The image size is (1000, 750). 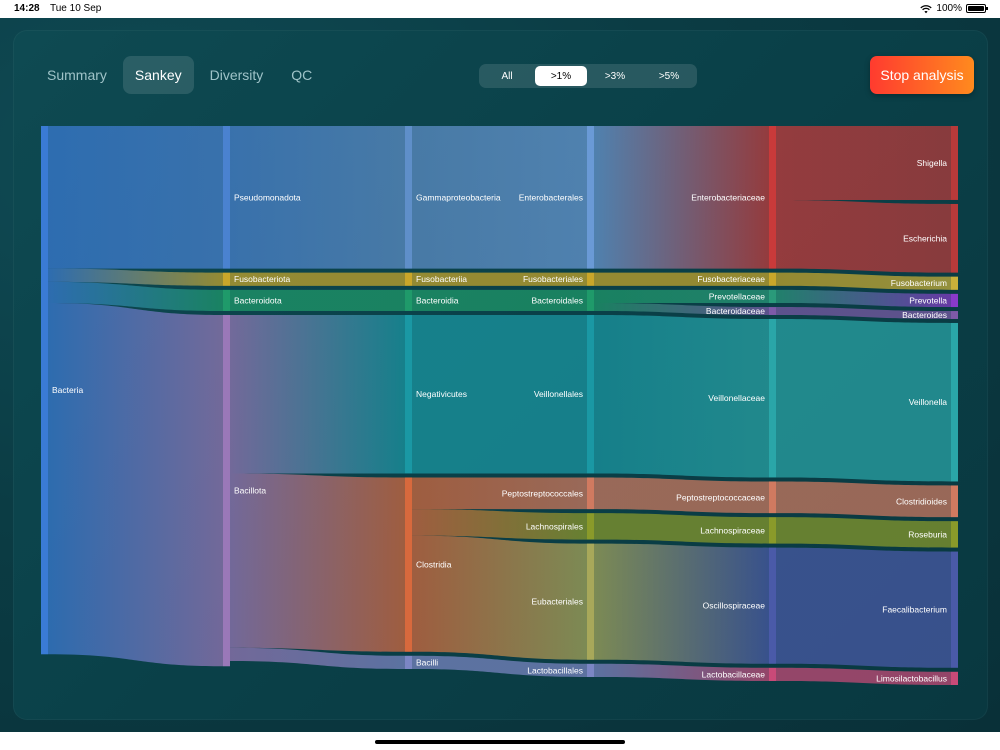 I want to click on sankey-link-clostridia-lachnospirales, so click(x=499, y=524).